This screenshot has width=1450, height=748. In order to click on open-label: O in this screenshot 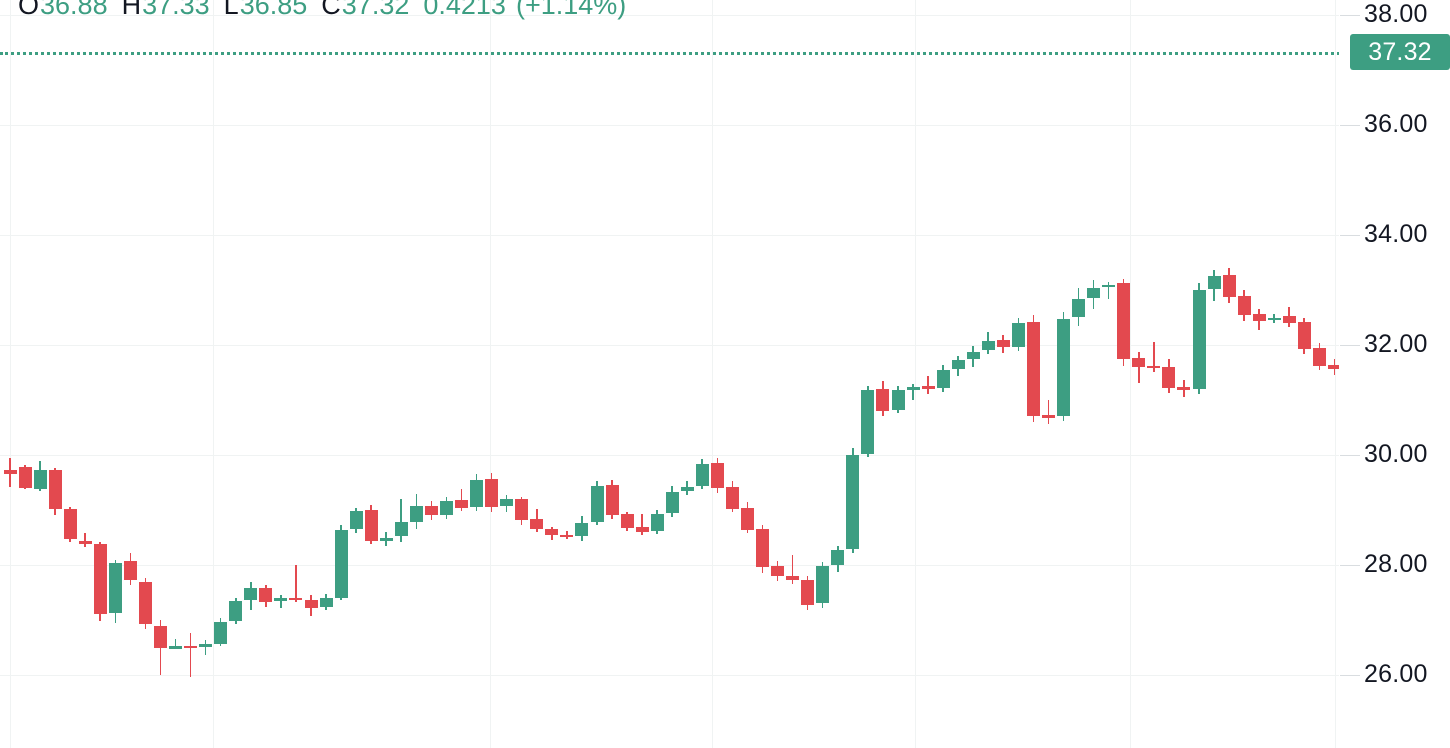, I will do `click(29, 10)`.